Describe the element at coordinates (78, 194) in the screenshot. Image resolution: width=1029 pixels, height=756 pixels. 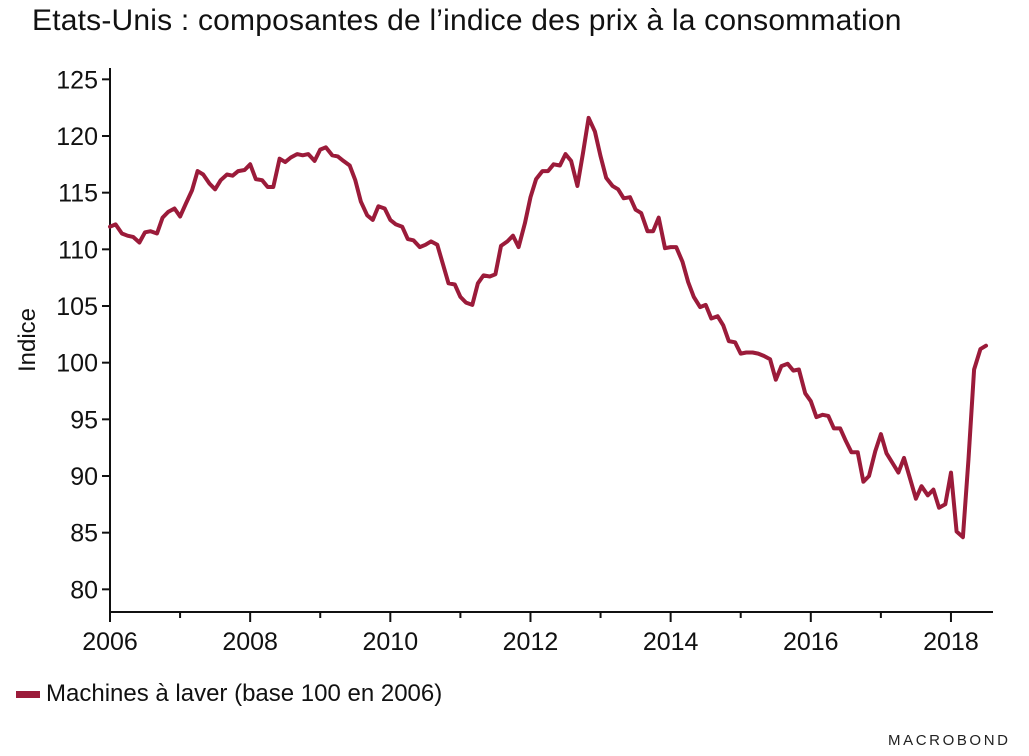
I see `y-tick-label: 115` at that location.